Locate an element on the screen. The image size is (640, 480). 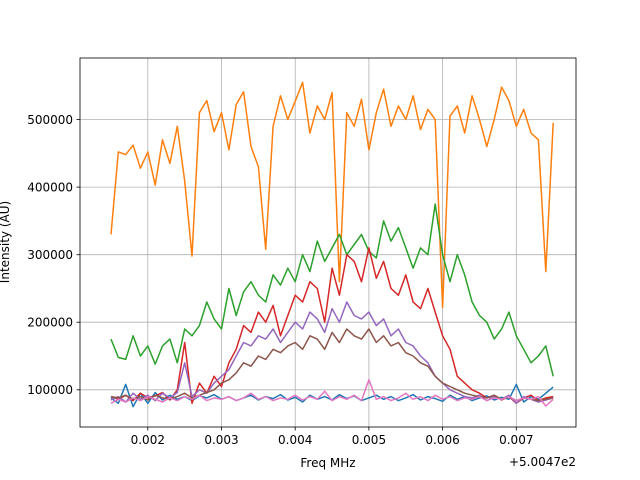
x-axis-label: Freq MHz is located at coordinates (327, 463).